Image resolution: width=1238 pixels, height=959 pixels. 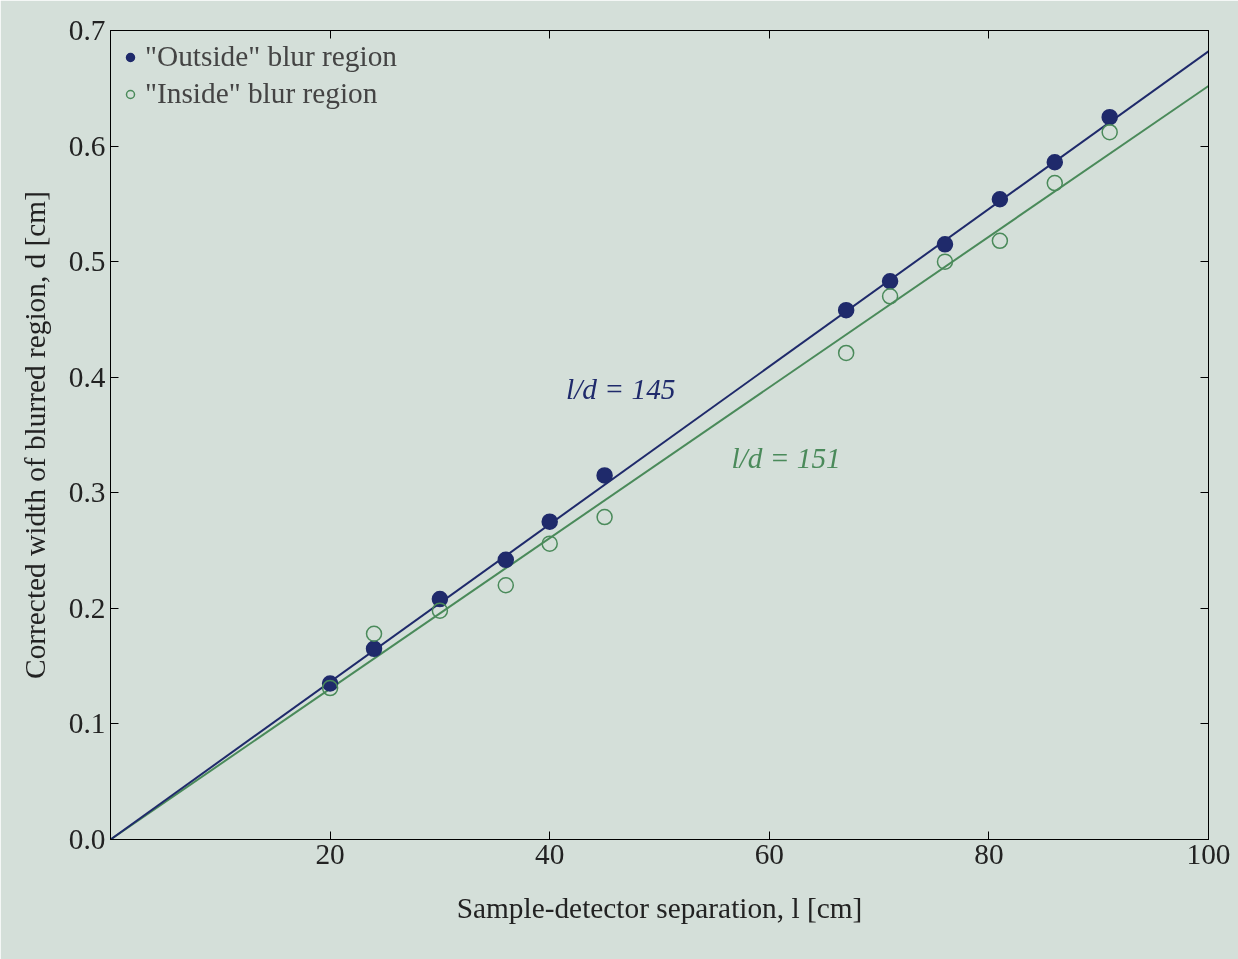 I want to click on legend-label: "Inside" blur region, so click(x=261, y=93).